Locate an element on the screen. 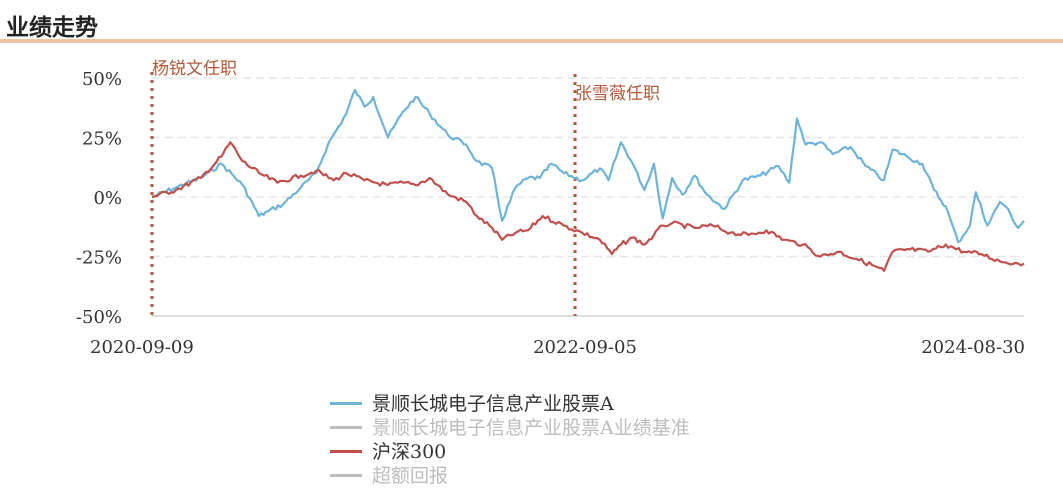 The width and height of the screenshot is (1063, 495). x-tick-label: 2020-09-09 is located at coordinates (142, 347).